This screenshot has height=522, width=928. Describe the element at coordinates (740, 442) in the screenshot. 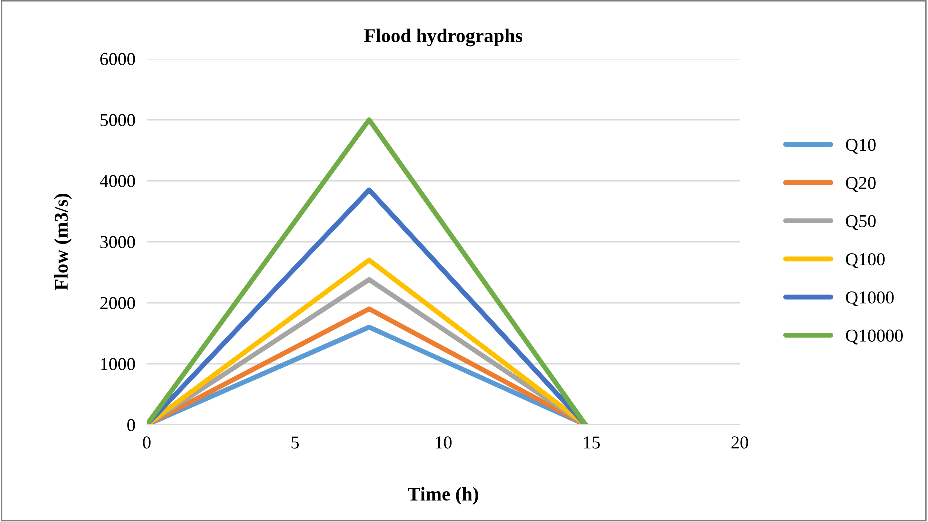

I see `x-tick-label: 20` at that location.